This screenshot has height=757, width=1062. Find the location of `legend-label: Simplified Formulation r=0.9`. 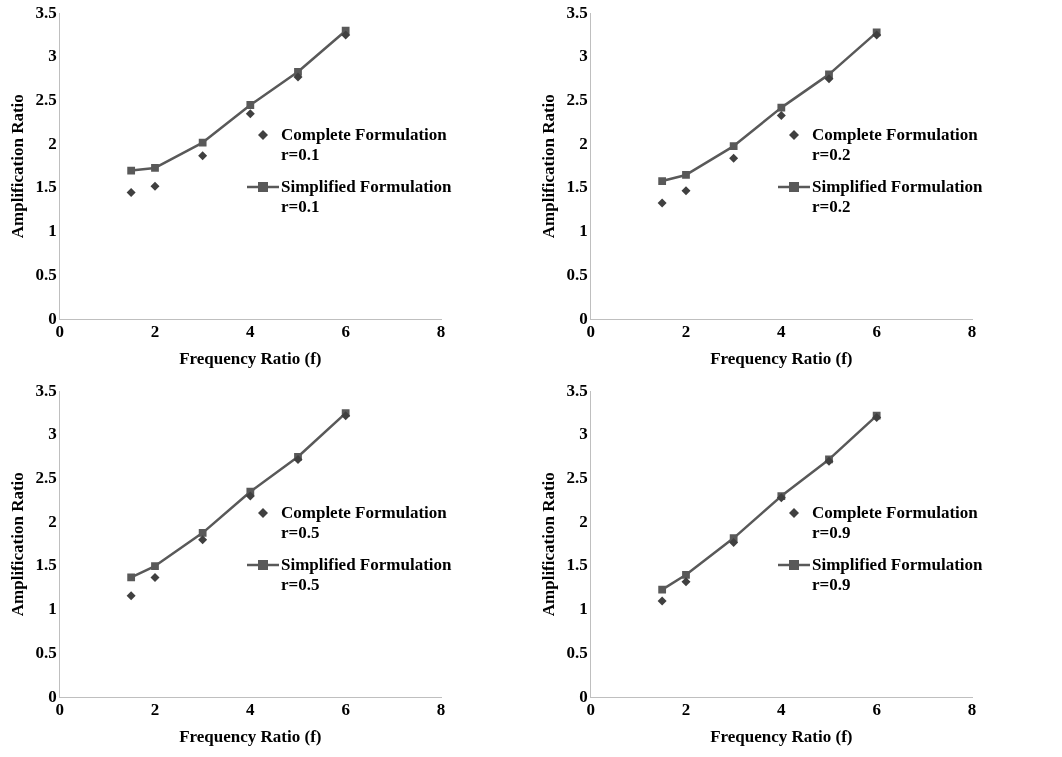

legend-label: Simplified Formulation r=0.9 is located at coordinates (898, 575).